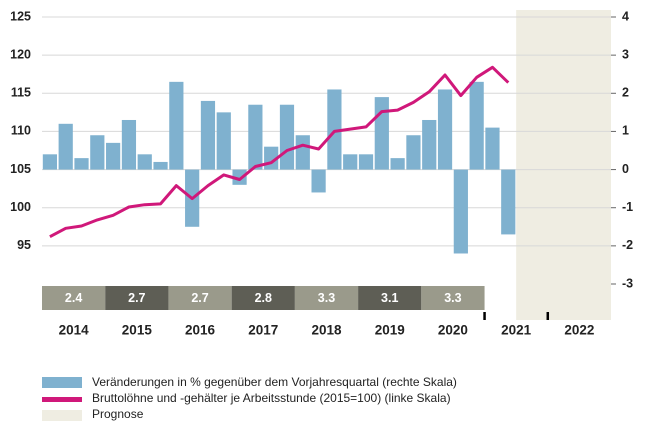 This screenshot has width=655, height=430. Describe the element at coordinates (20, 169) in the screenshot. I see `y-tick-label: 105` at that location.